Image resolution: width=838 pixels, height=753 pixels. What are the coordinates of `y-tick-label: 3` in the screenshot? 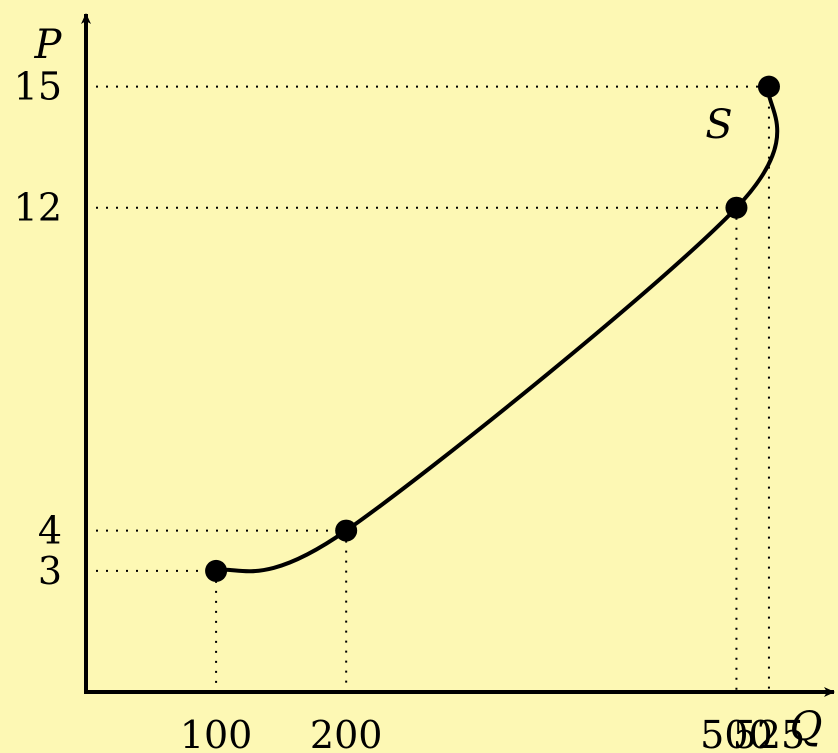 It's located at (50, 571).